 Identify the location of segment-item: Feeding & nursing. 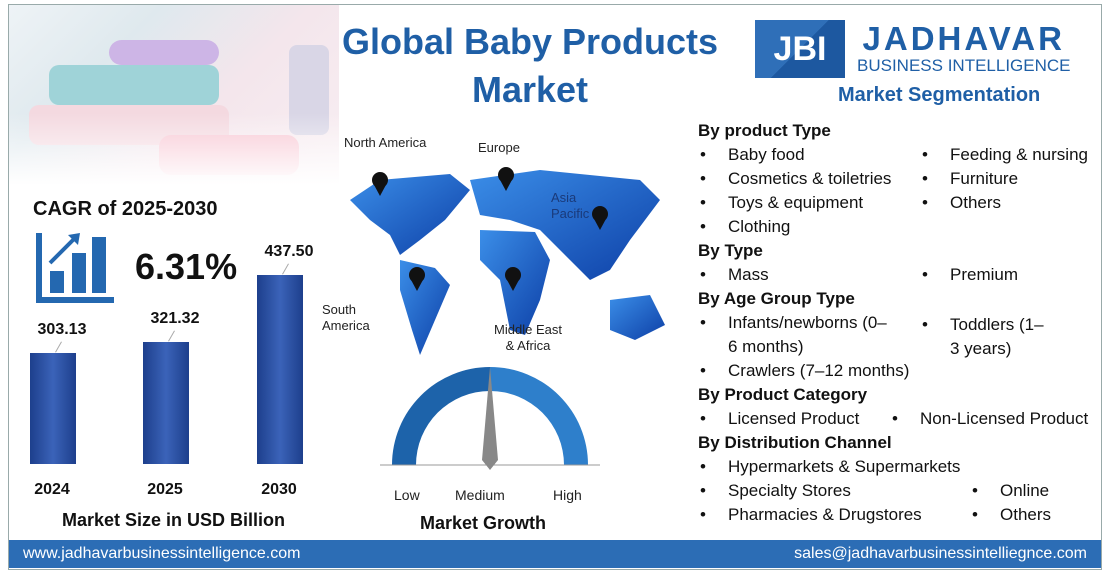
(1004, 155).